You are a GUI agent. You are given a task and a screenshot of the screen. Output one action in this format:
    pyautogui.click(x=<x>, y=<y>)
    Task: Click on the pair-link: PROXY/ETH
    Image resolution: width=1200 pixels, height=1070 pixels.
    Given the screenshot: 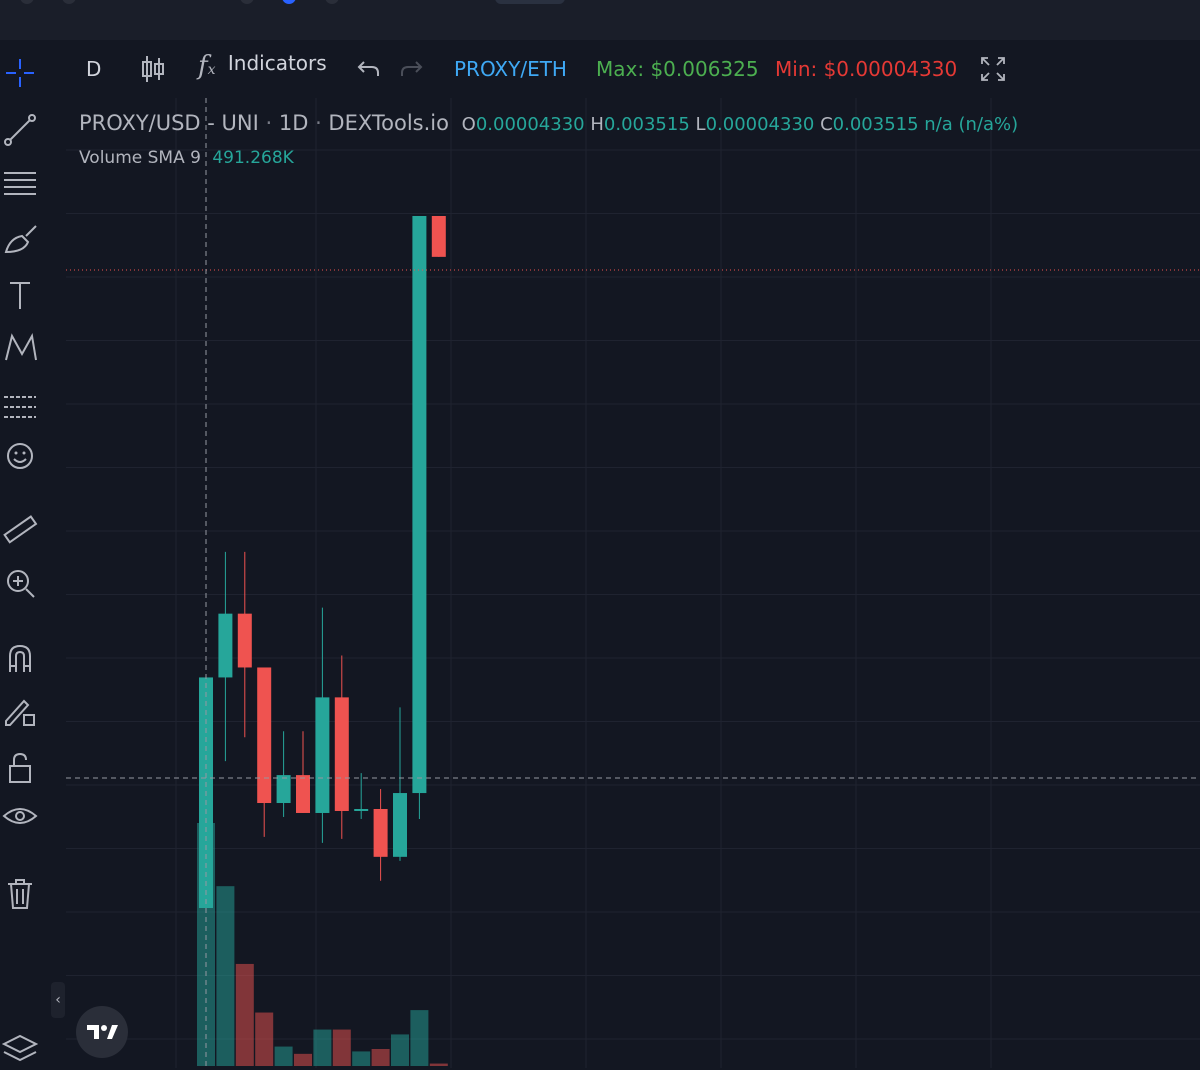 What is the action you would take?
    pyautogui.click(x=510, y=69)
    